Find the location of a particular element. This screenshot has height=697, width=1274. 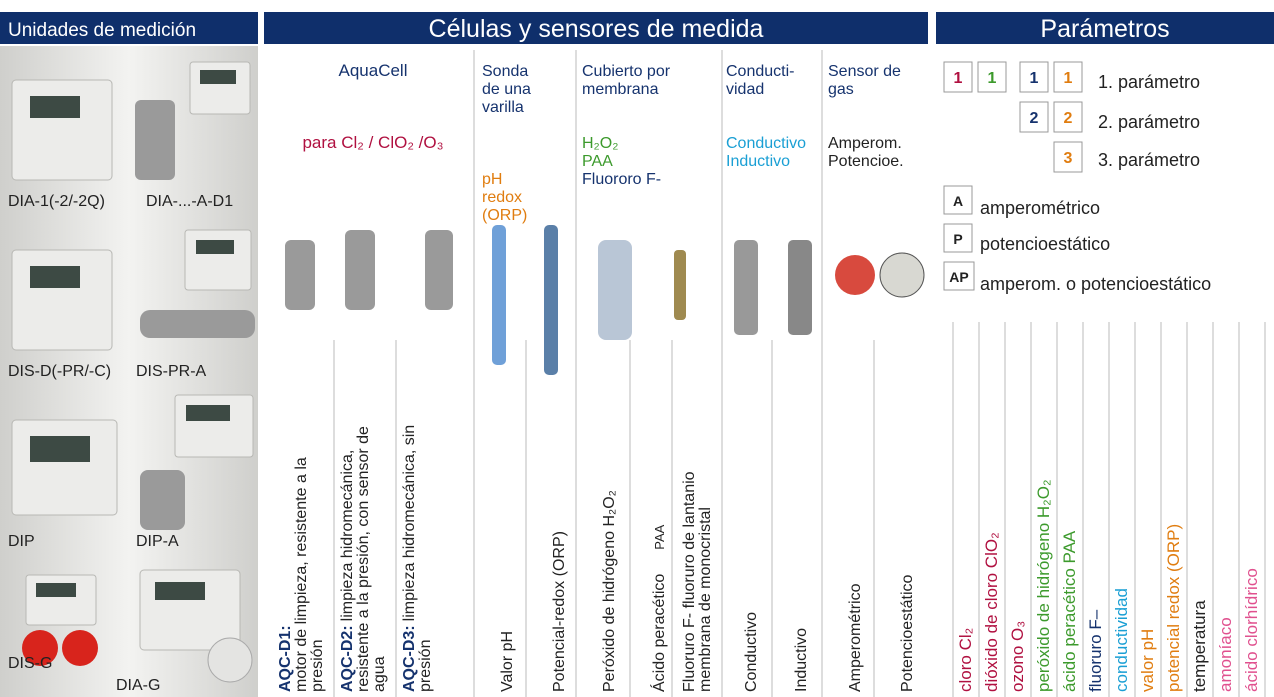

cell-text: limpieza hidromecánica, sin is located at coordinates (409, 523).